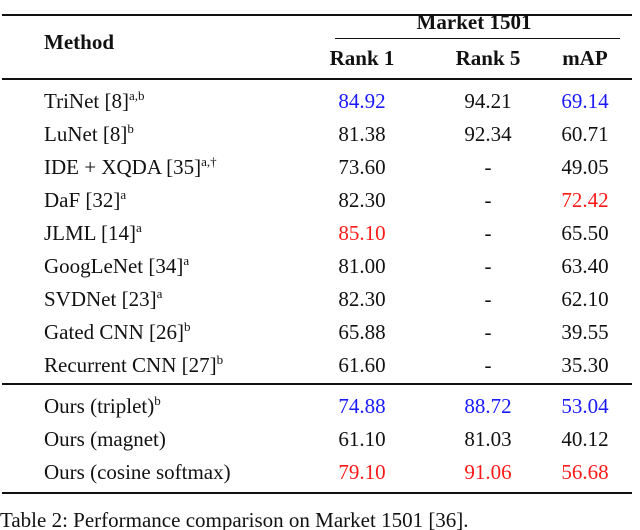  Describe the element at coordinates (362, 365) in the screenshot. I see `value-cell: 61.60` at that location.